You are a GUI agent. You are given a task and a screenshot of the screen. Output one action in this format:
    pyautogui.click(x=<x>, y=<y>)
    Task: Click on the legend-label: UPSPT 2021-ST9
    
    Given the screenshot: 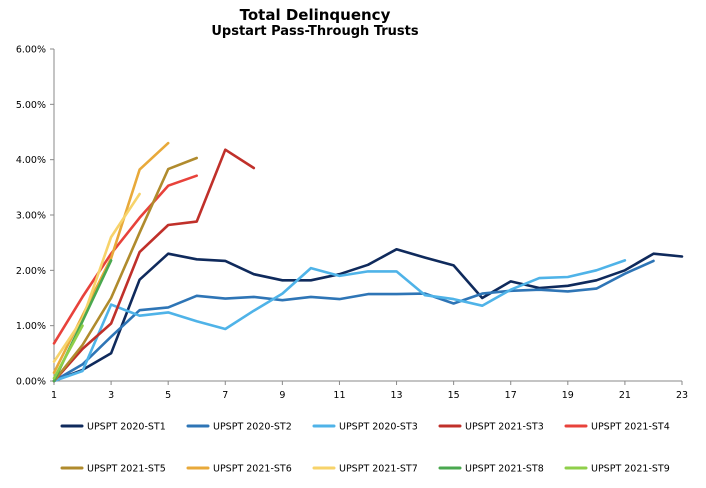 What is the action you would take?
    pyautogui.click(x=630, y=469)
    